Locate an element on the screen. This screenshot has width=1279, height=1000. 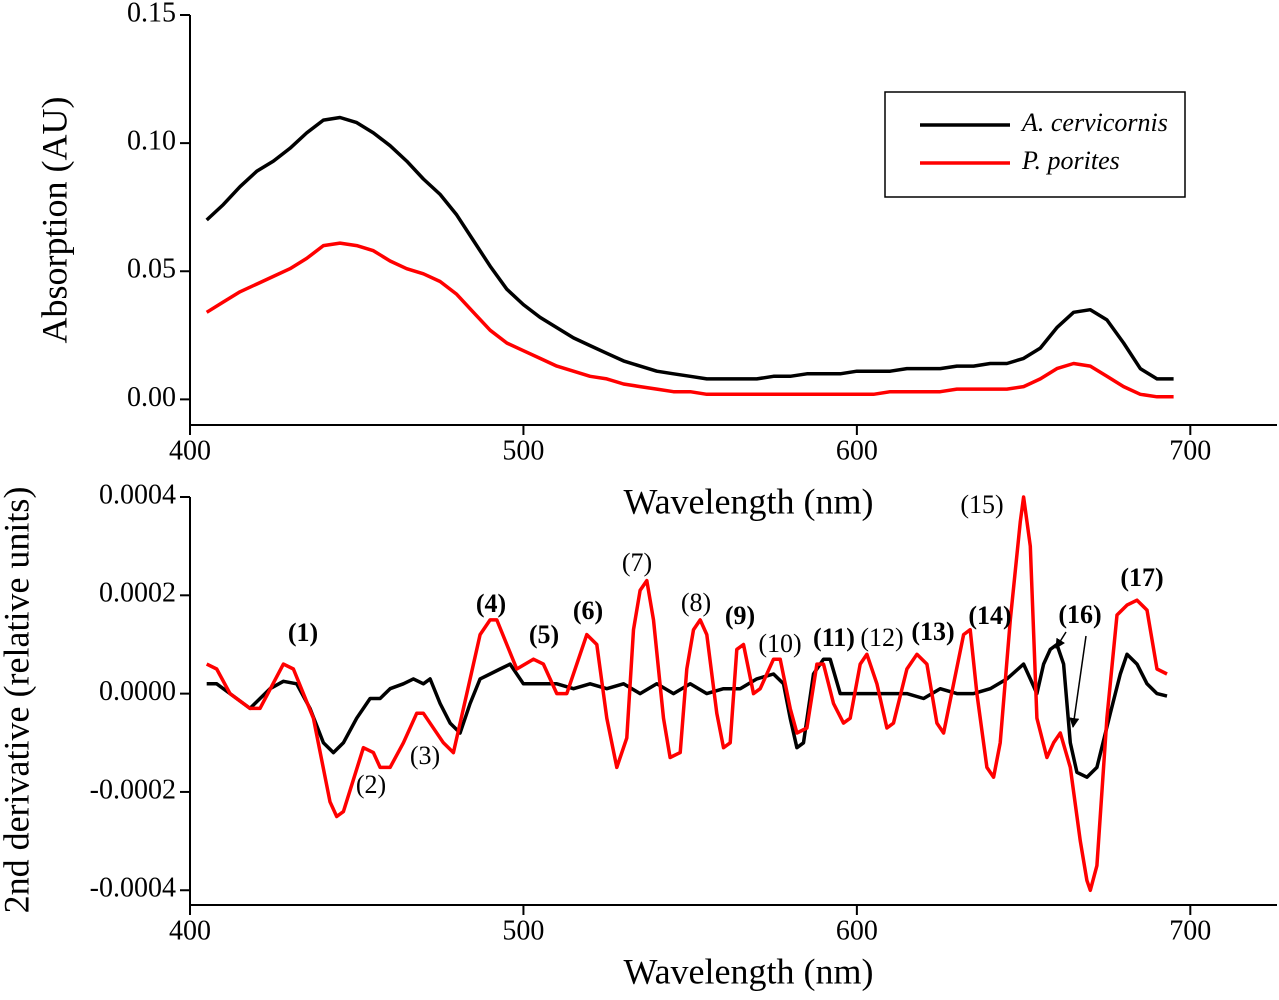
y-tick-label: 0.10 is located at coordinates (151, 141).